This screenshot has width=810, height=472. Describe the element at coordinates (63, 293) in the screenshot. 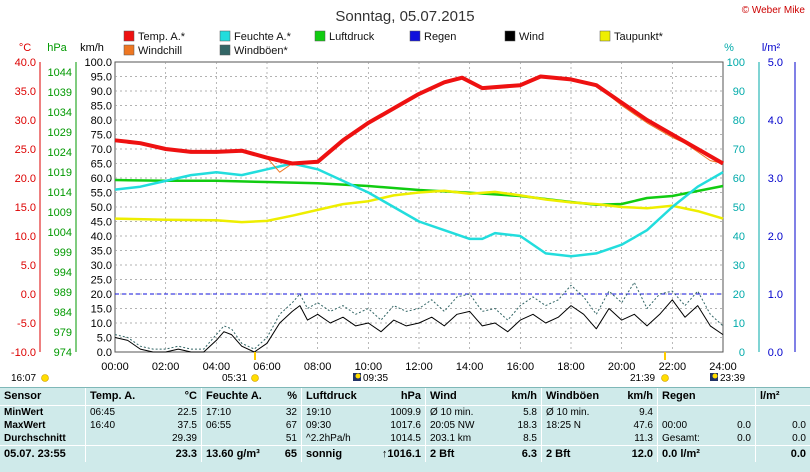

I see `tick-hpa: 989` at that location.